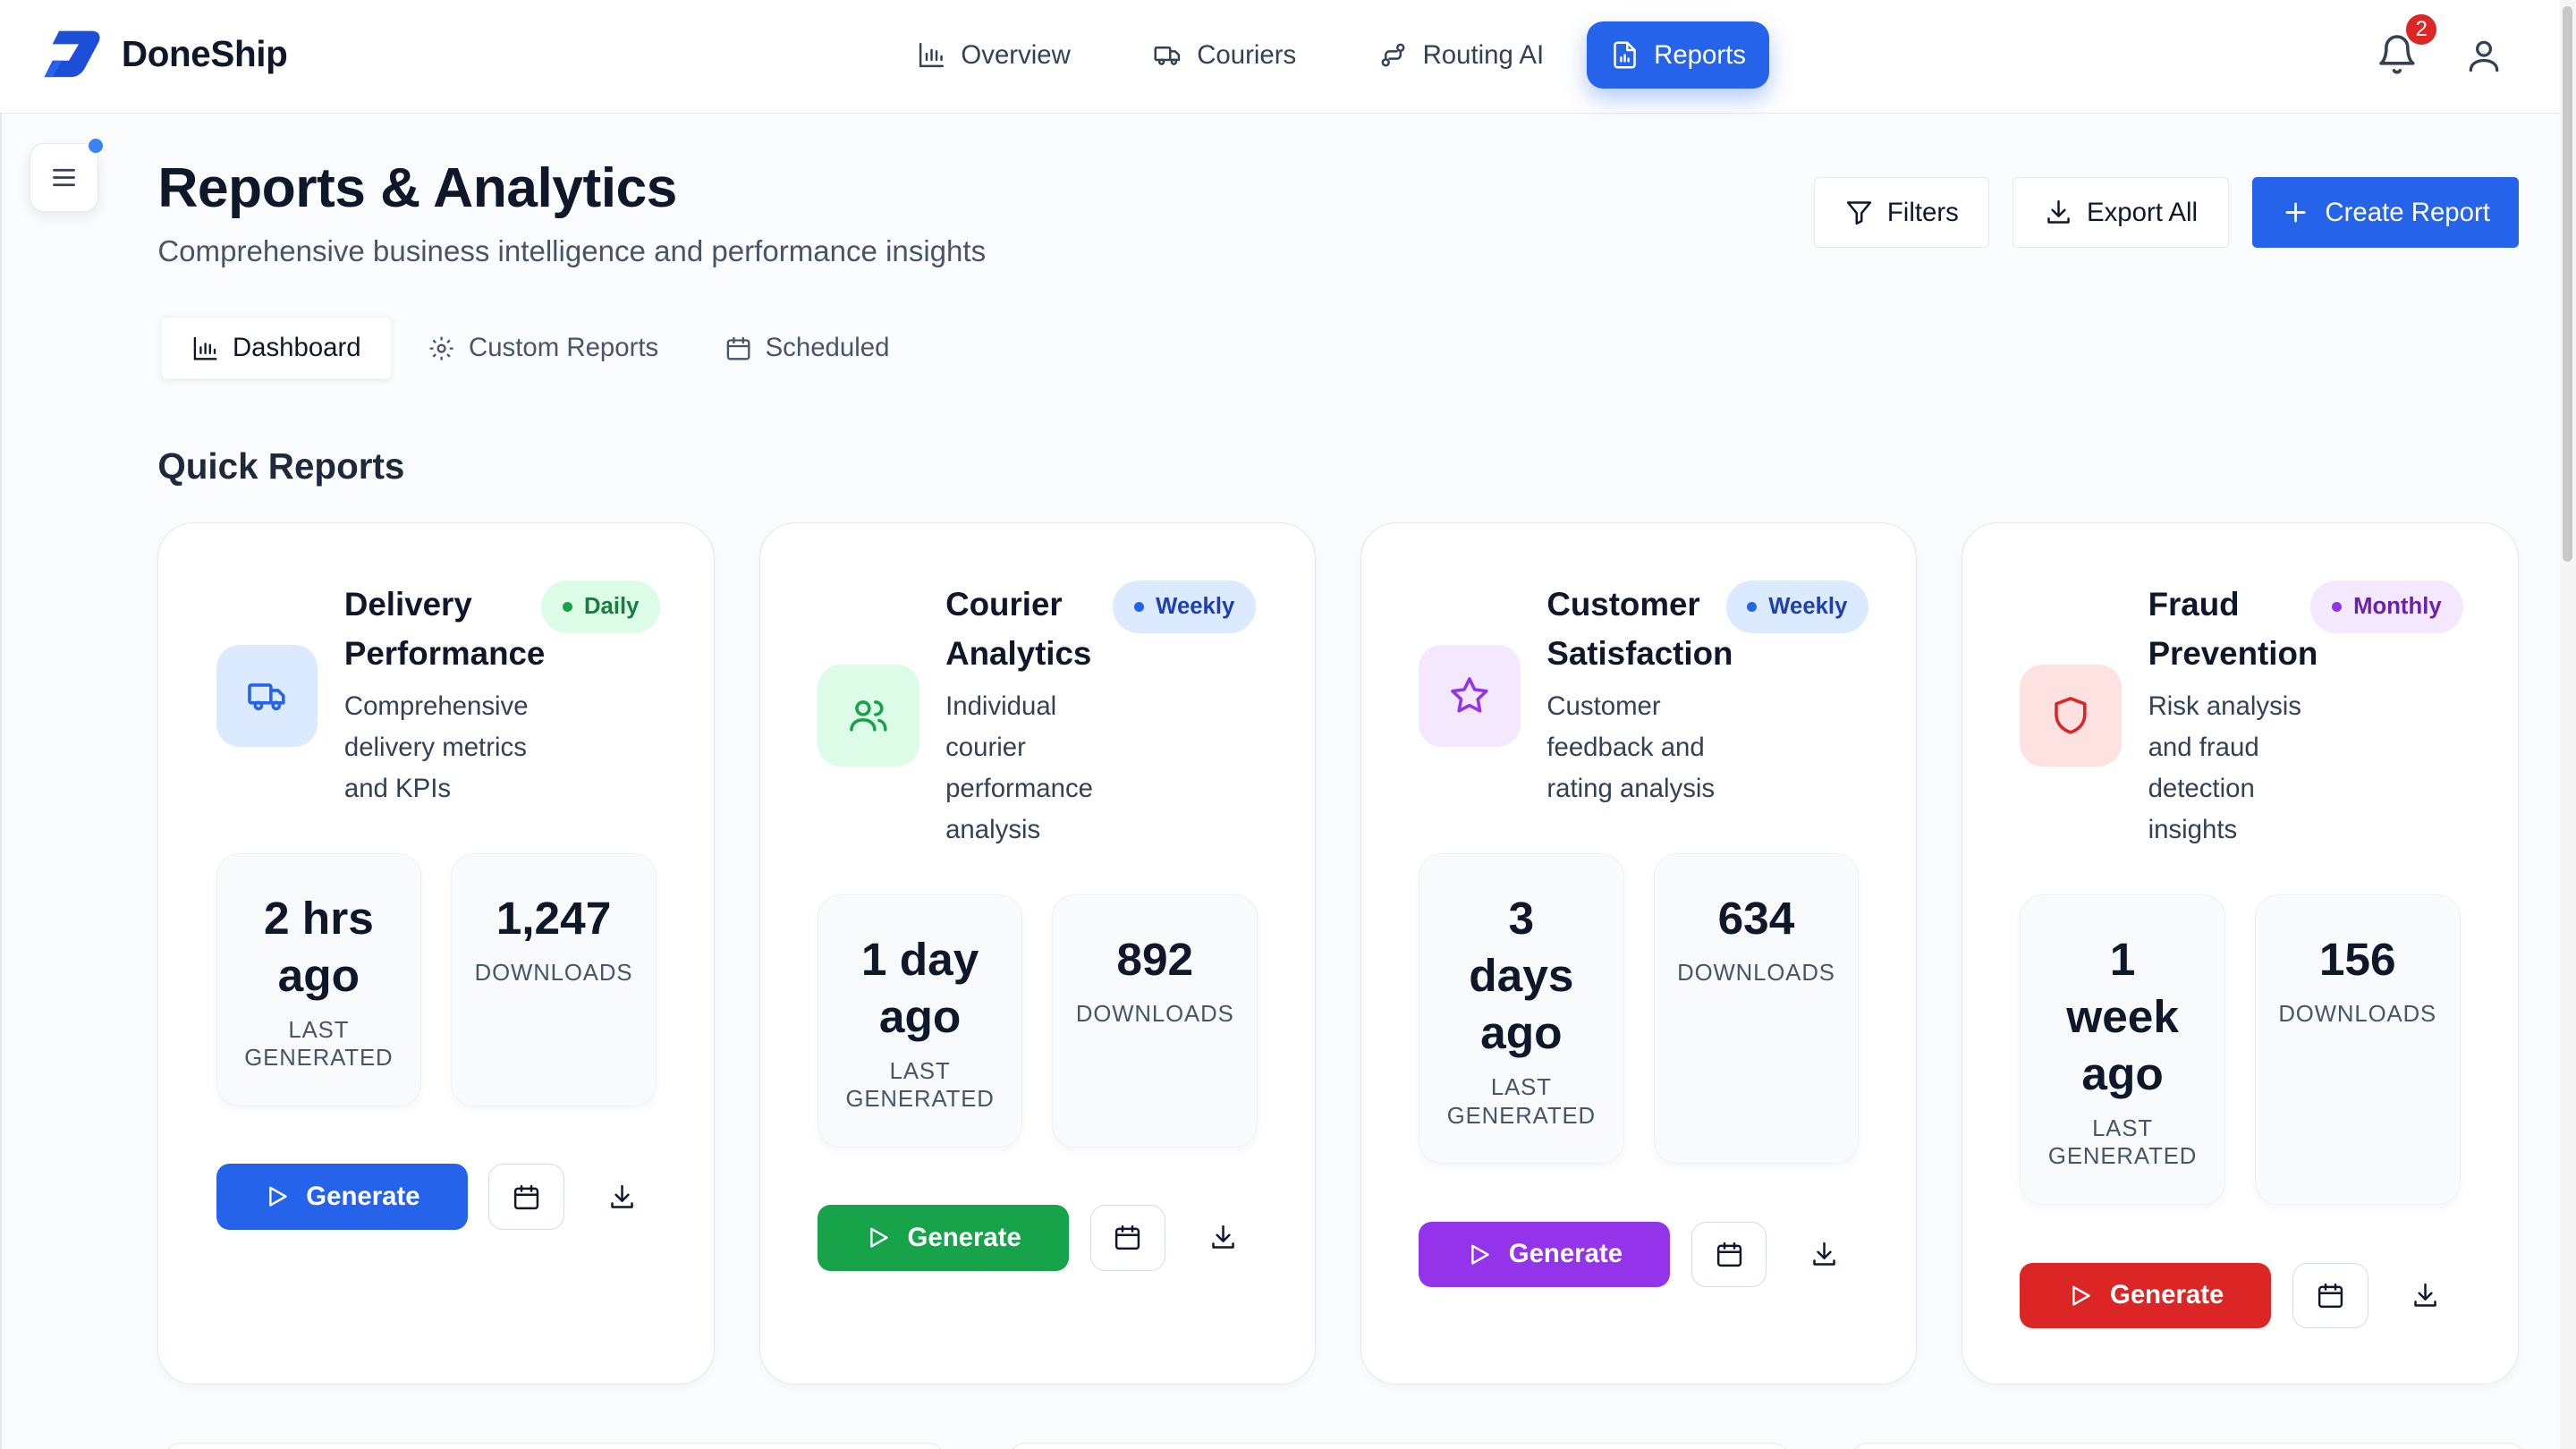  Describe the element at coordinates (2397, 54) in the screenshot. I see `bell-icon` at that location.